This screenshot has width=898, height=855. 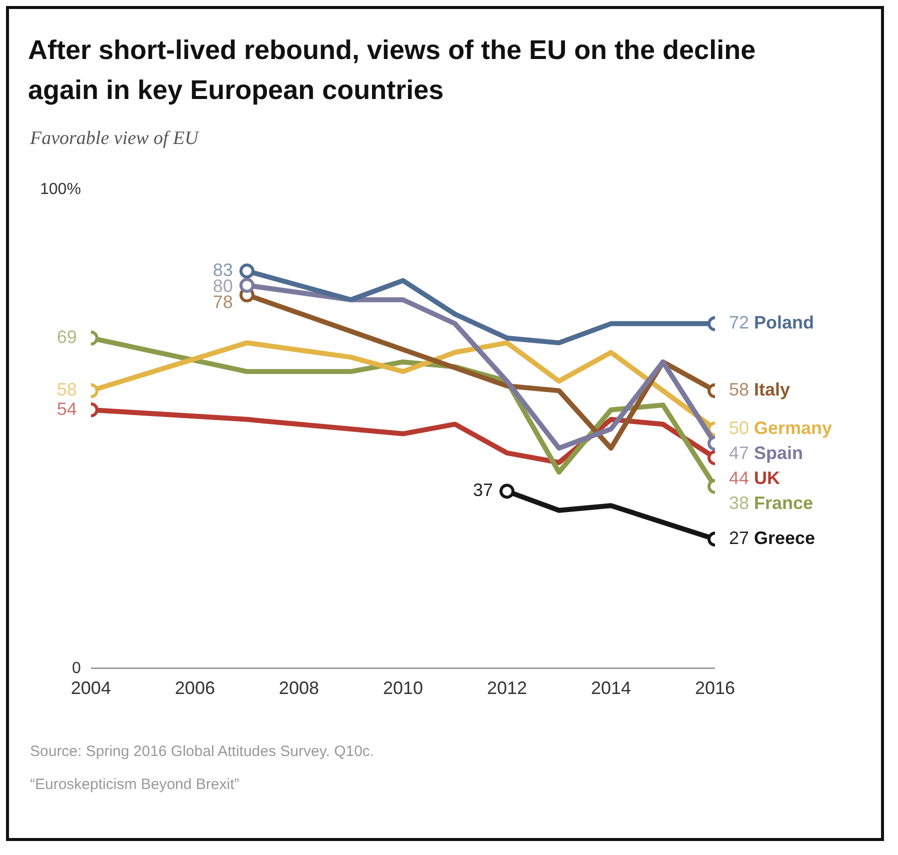 What do you see at coordinates (767, 478) in the screenshot?
I see `series-label: UK` at bounding box center [767, 478].